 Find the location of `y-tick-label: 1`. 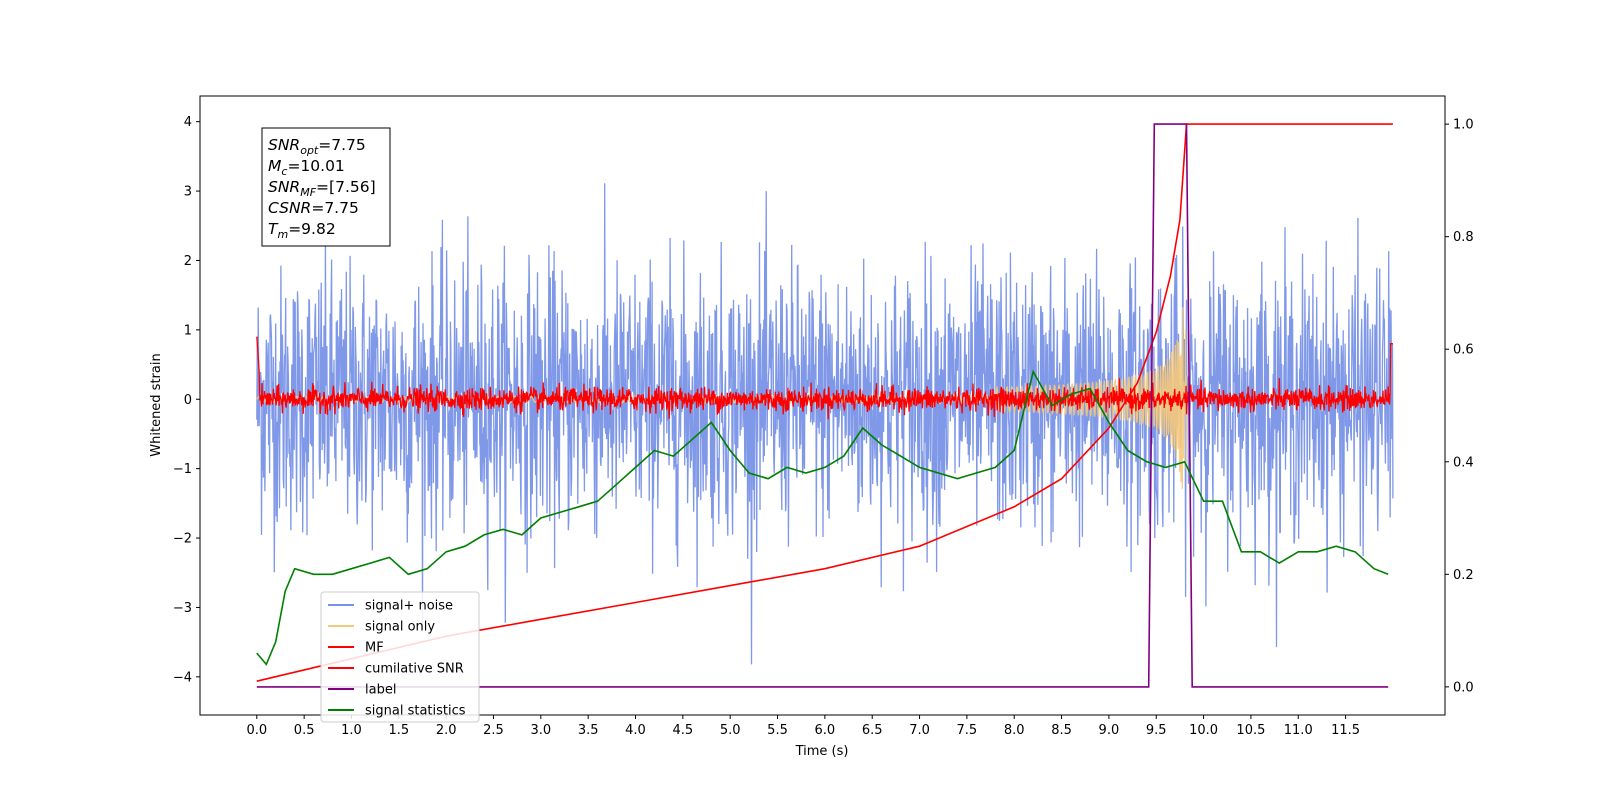

y-tick-label: 1 is located at coordinates (188, 330).